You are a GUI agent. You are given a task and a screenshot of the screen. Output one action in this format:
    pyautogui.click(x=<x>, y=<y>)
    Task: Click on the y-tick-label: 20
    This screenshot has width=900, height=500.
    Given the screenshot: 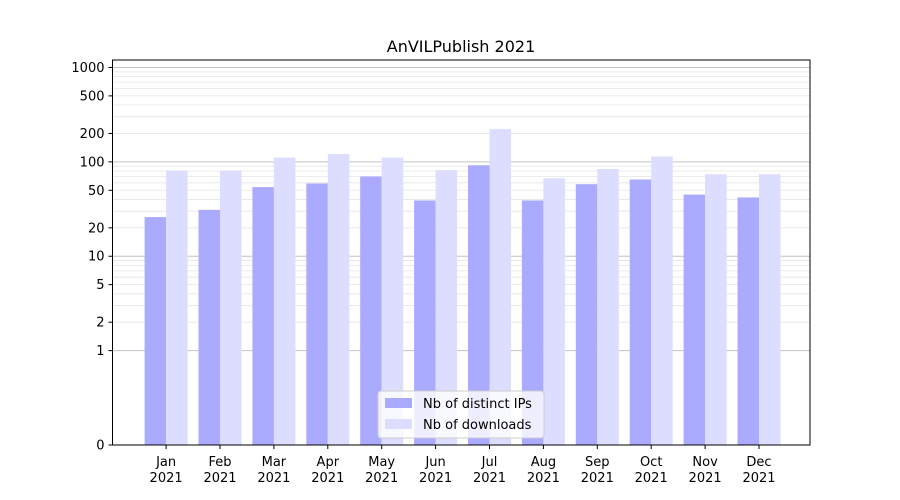 What is the action you would take?
    pyautogui.click(x=96, y=228)
    